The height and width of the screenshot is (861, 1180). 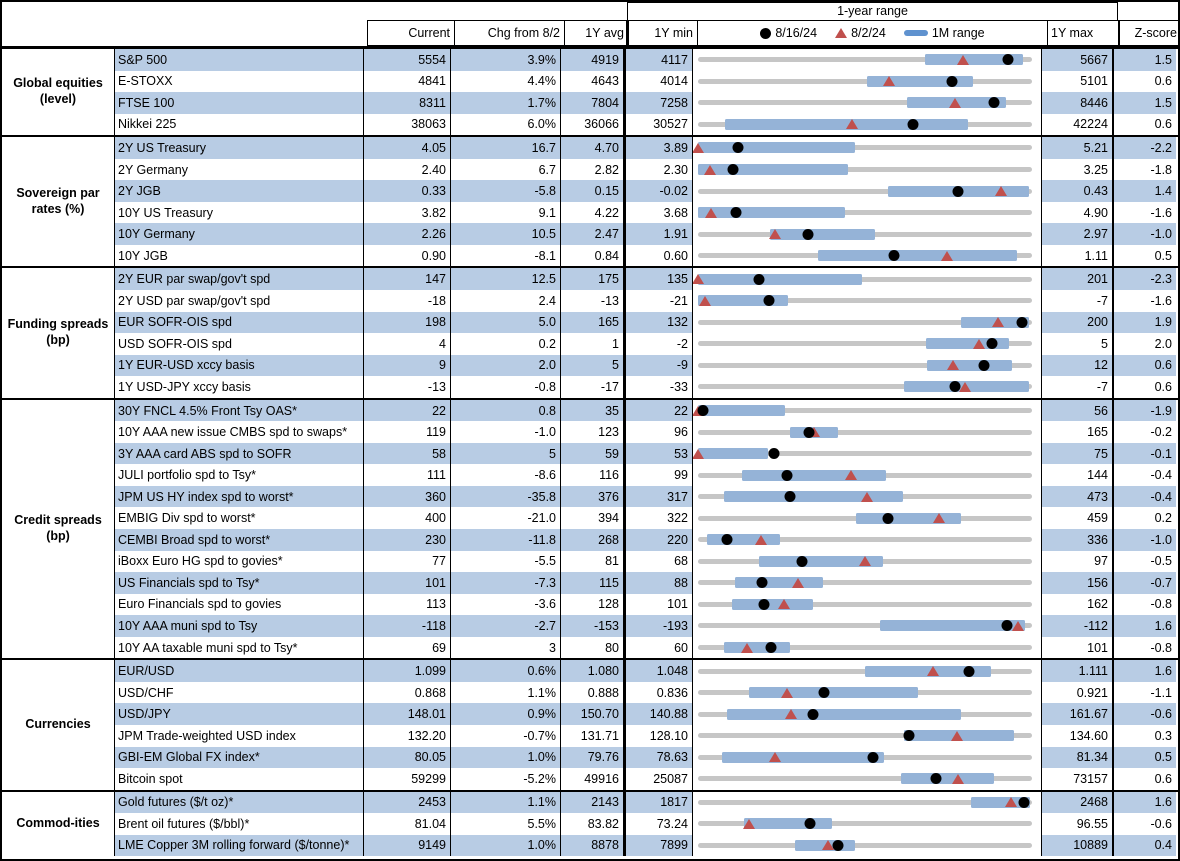 What do you see at coordinates (1163, 518) in the screenshot?
I see `cell-z-score: 0.2` at bounding box center [1163, 518].